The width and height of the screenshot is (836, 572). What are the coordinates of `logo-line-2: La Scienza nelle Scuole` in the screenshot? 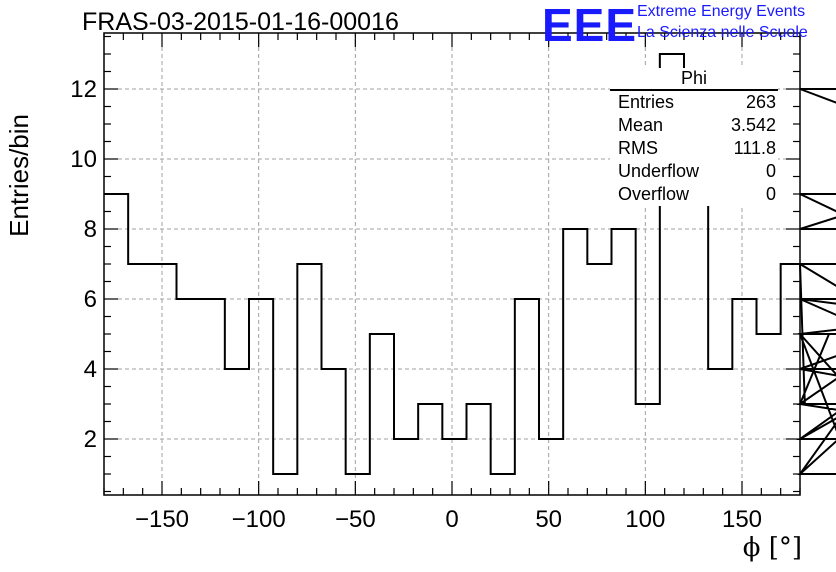 It's located at (722, 32).